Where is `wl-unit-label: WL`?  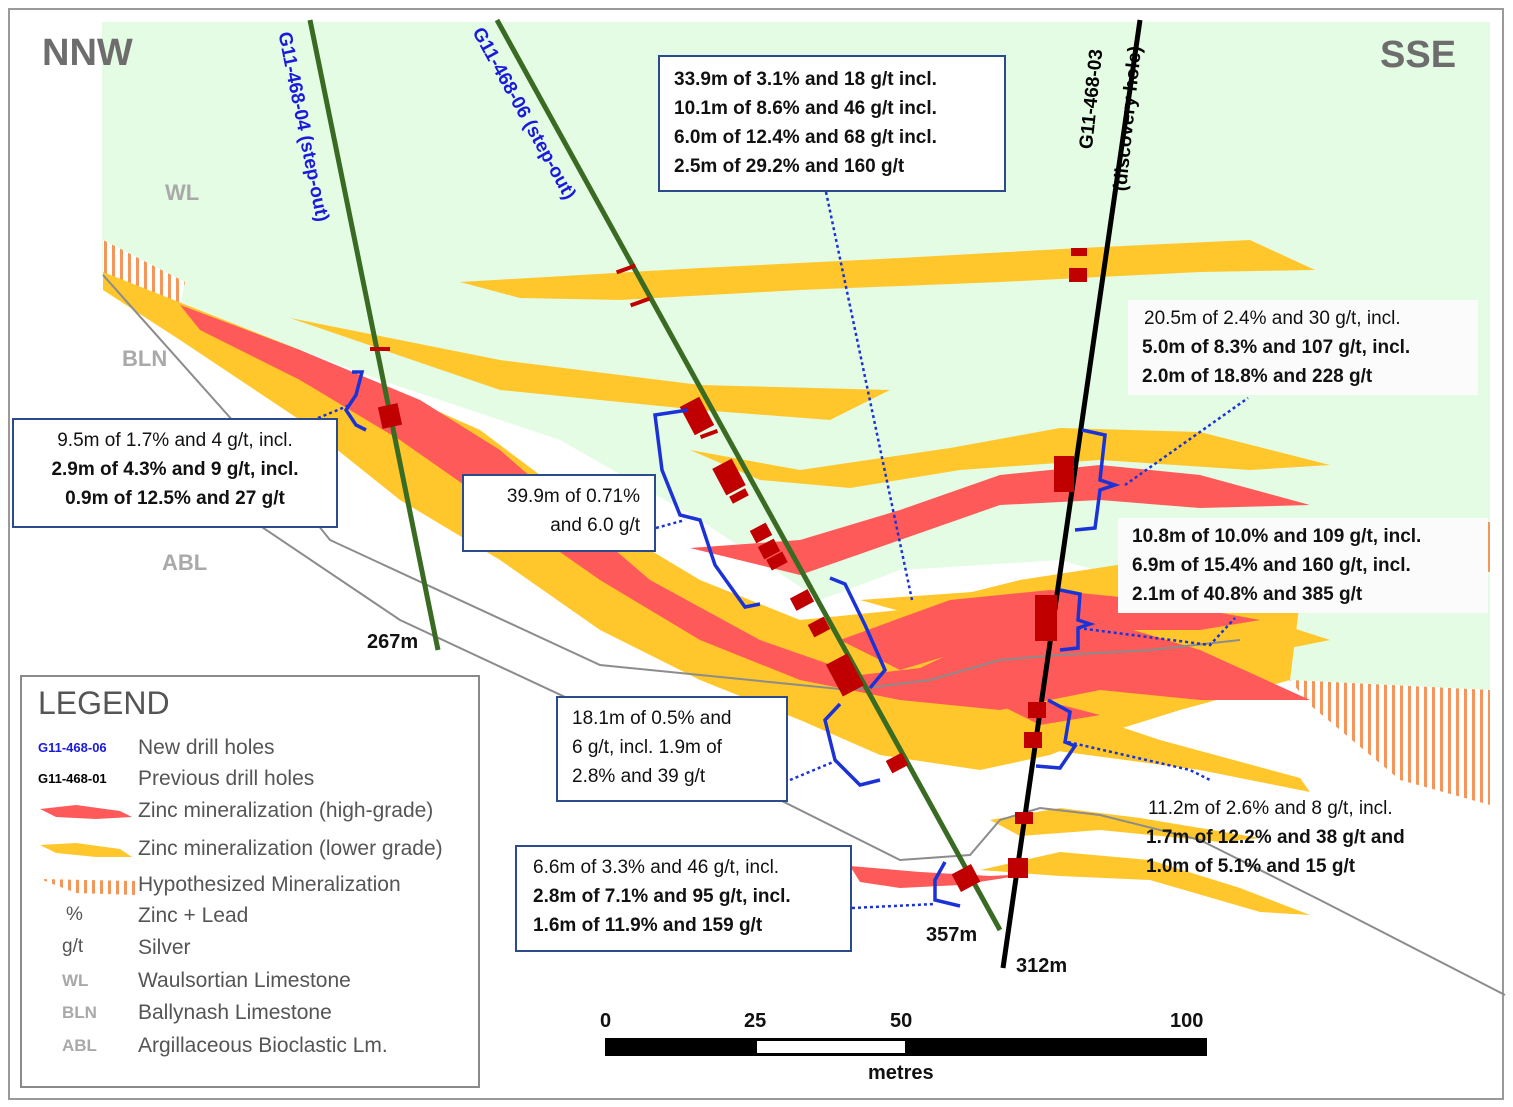
wl-unit-label: WL is located at coordinates (182, 192).